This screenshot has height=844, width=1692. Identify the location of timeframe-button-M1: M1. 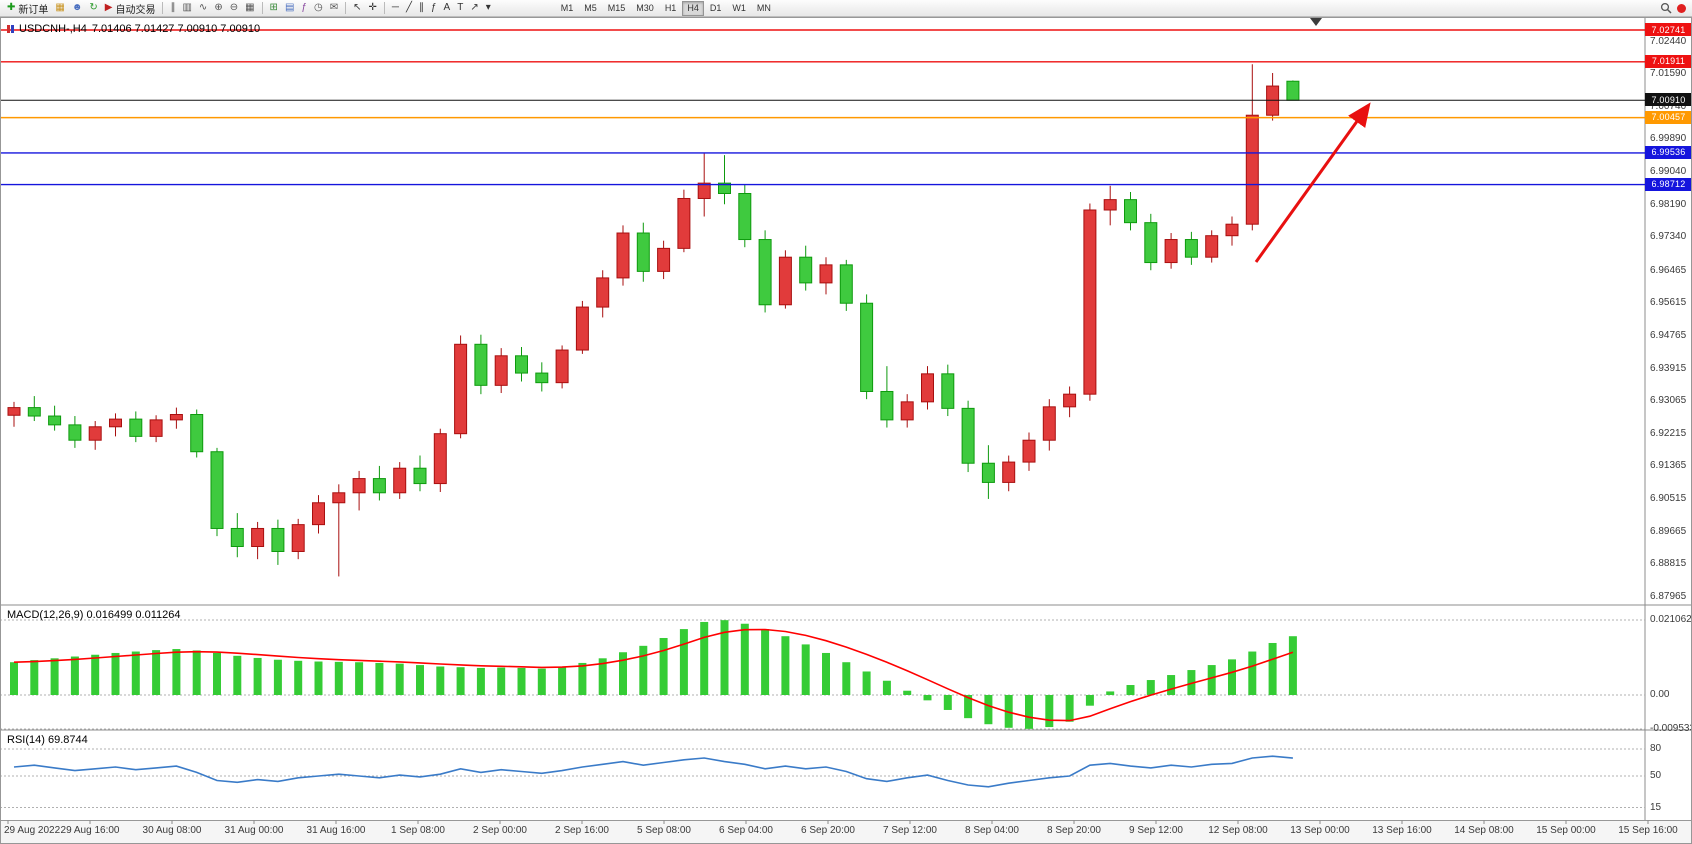
(567, 8).